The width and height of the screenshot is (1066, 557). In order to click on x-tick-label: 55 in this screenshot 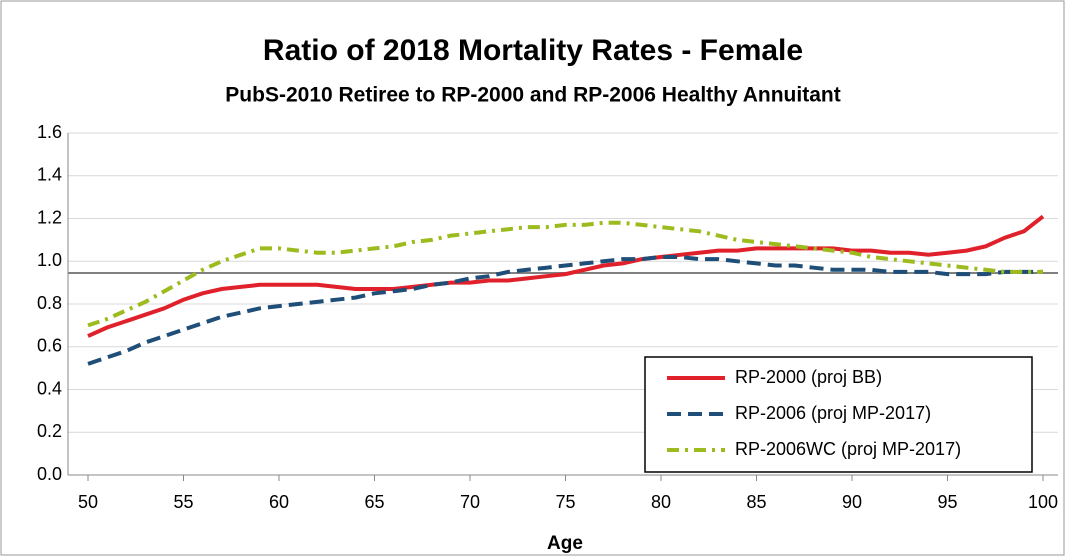, I will do `click(183, 502)`.